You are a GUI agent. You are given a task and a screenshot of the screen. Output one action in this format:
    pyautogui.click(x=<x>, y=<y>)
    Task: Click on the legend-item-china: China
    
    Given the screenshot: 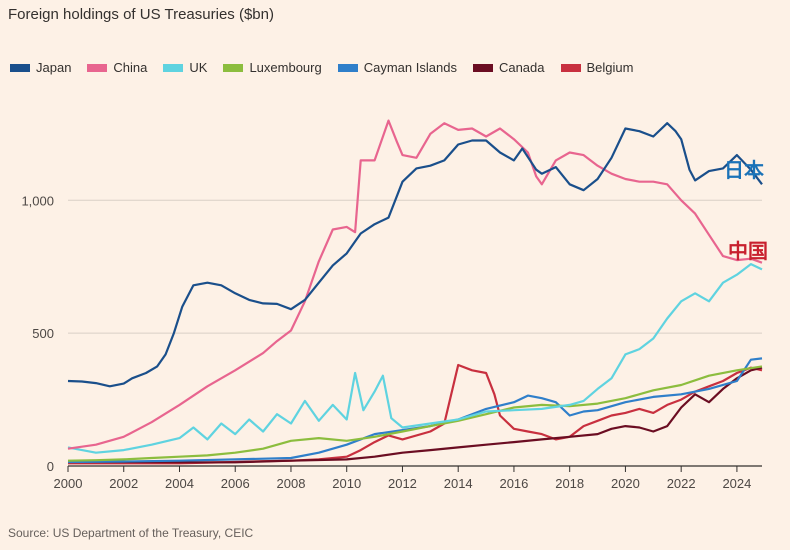 What is the action you would take?
    pyautogui.click(x=117, y=67)
    